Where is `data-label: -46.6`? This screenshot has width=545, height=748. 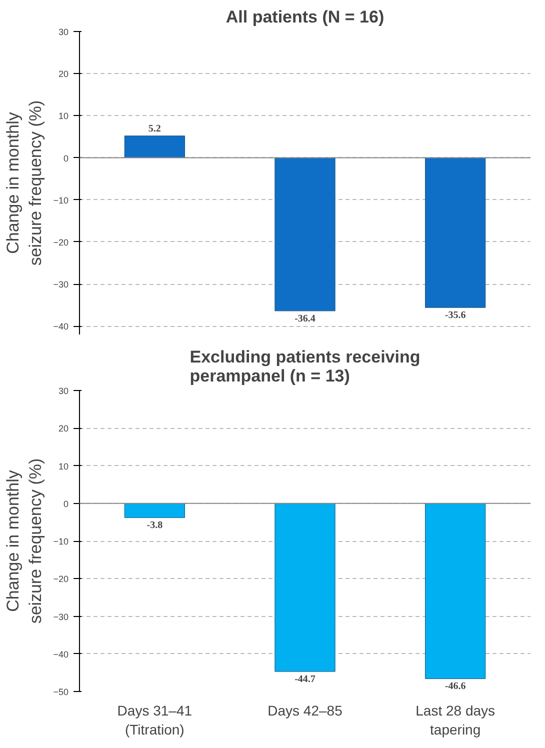
data-label: -46.6 is located at coordinates (455, 686).